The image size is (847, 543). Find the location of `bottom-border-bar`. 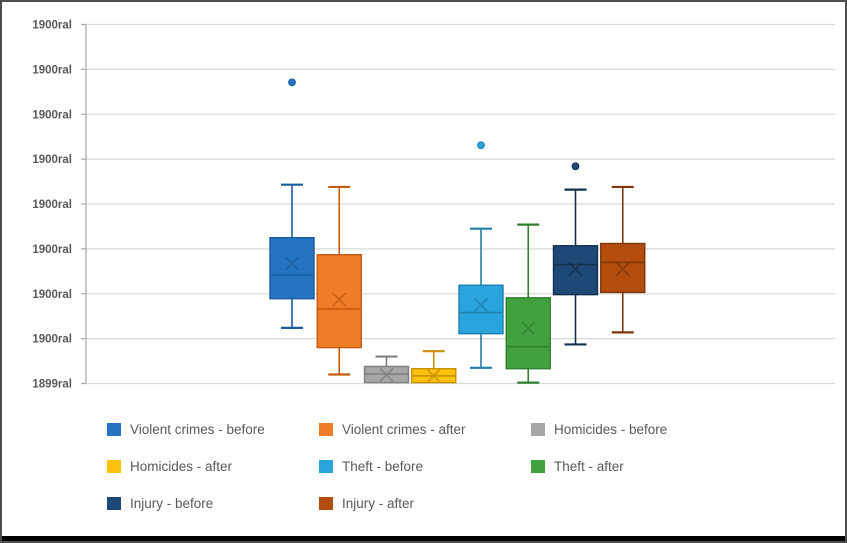

bottom-border-bar is located at coordinates (423, 538).